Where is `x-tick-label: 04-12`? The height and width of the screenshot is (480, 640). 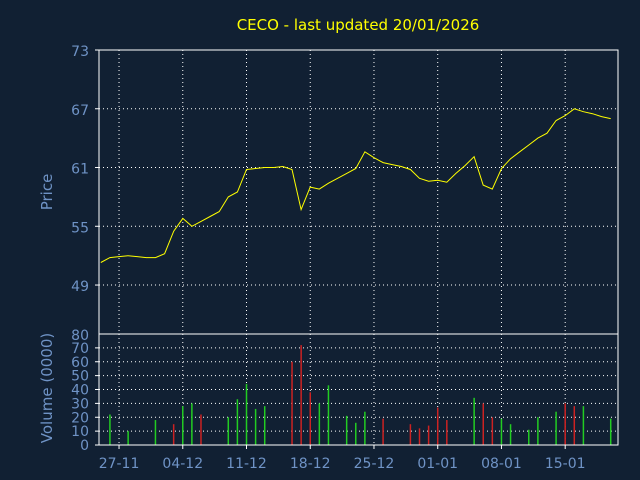
x-tick-label: 04-12 is located at coordinates (182, 464).